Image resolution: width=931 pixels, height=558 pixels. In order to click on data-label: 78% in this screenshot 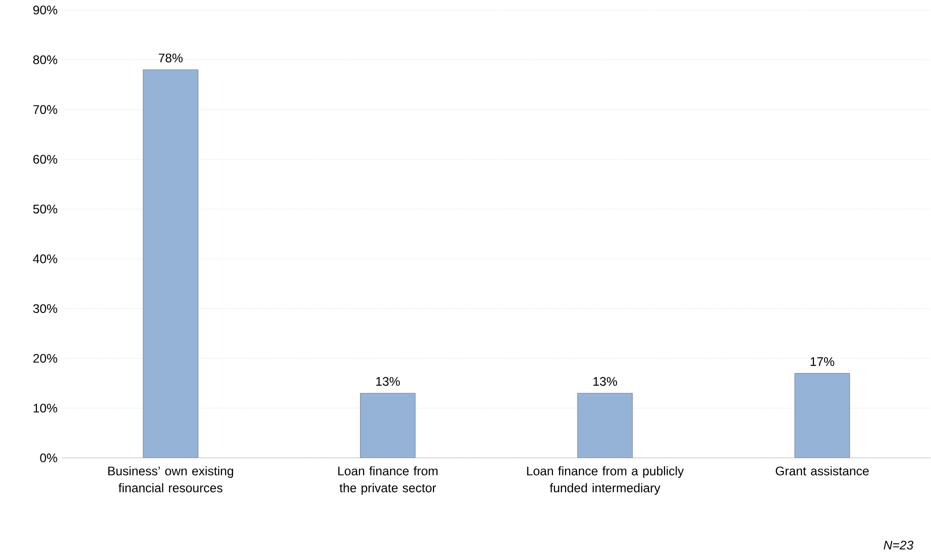, I will do `click(170, 58)`.